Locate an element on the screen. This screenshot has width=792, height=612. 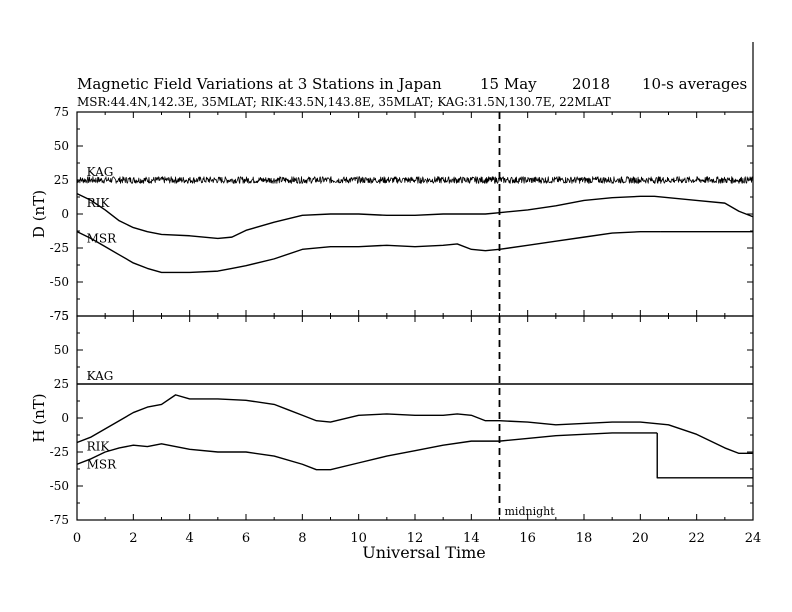
d-y-tick-label: -75 is located at coordinates (59, 316).